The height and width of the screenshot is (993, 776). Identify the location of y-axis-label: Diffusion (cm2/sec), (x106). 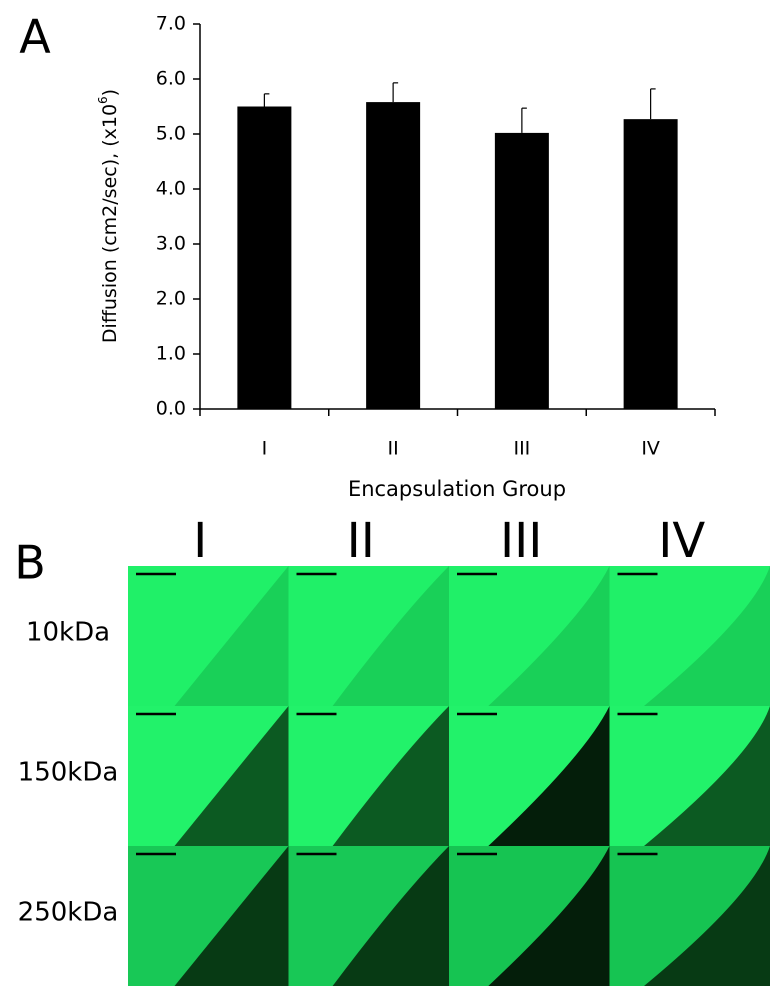
(108, 216).